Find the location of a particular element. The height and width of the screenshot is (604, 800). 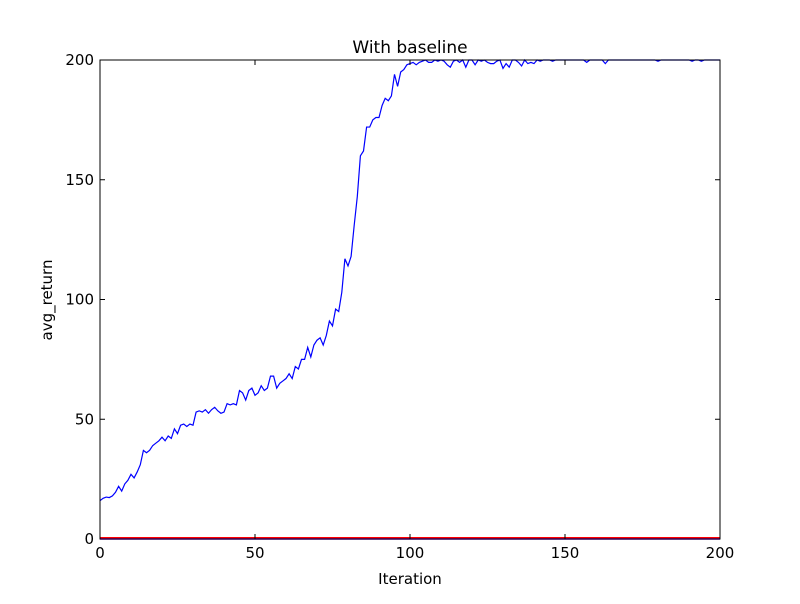

y-tick-label-4: 200 is located at coordinates (79, 60).